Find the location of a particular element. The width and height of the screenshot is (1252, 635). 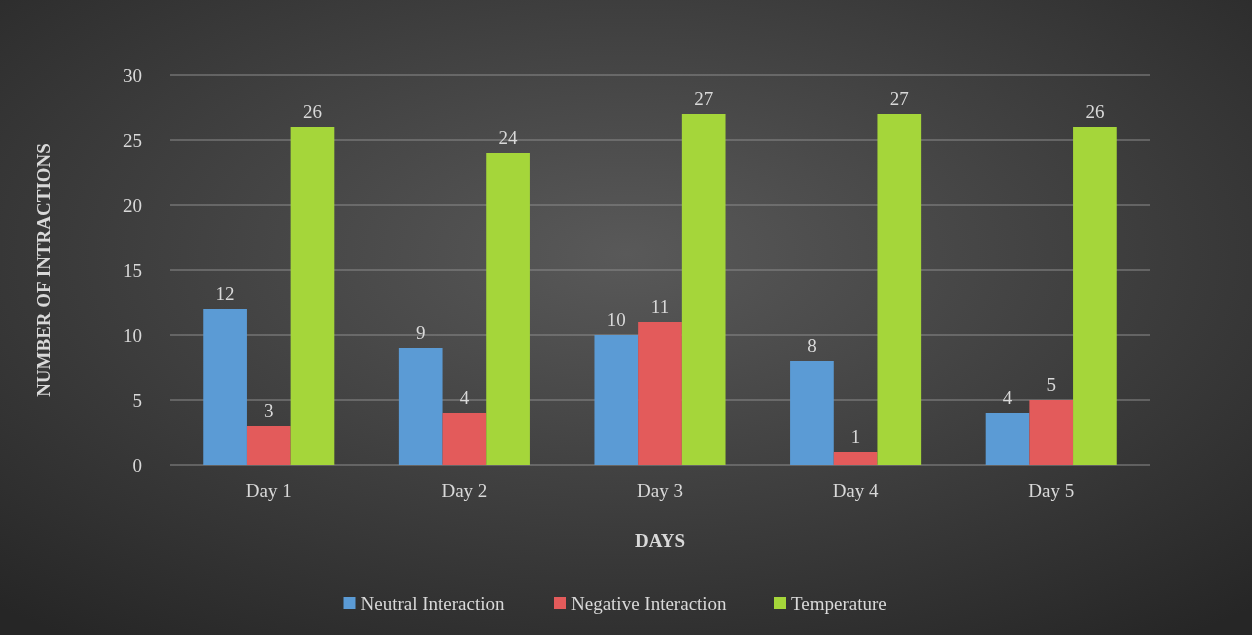

data-label: 11 is located at coordinates (660, 306).